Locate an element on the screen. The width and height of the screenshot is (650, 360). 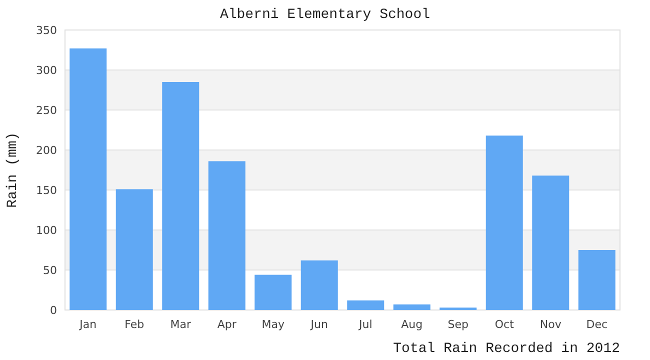
y-tick-label: 250 is located at coordinates (46, 110).